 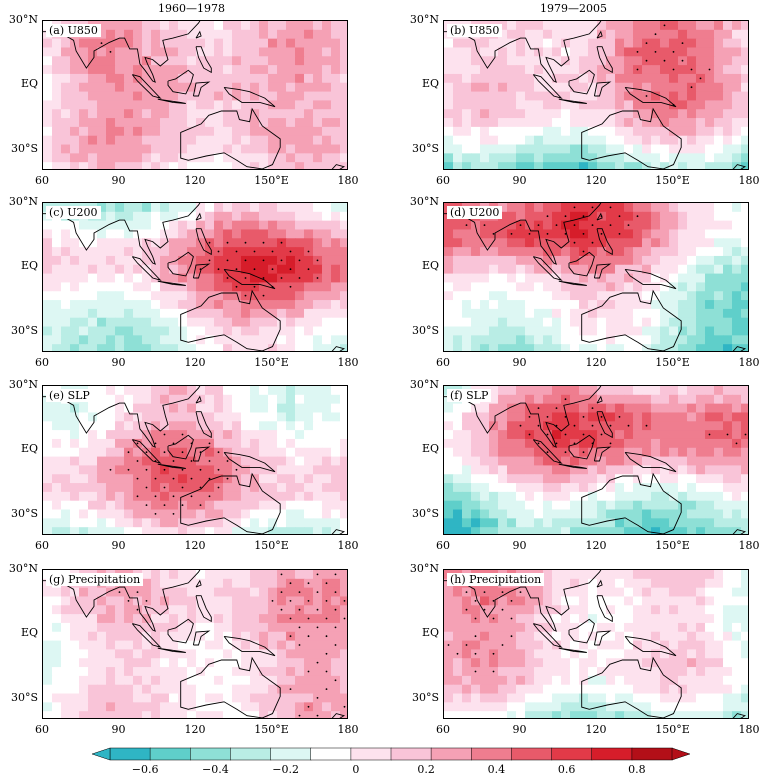 What do you see at coordinates (672, 362) in the screenshot?
I see `x-tick-label: 150°E` at bounding box center [672, 362].